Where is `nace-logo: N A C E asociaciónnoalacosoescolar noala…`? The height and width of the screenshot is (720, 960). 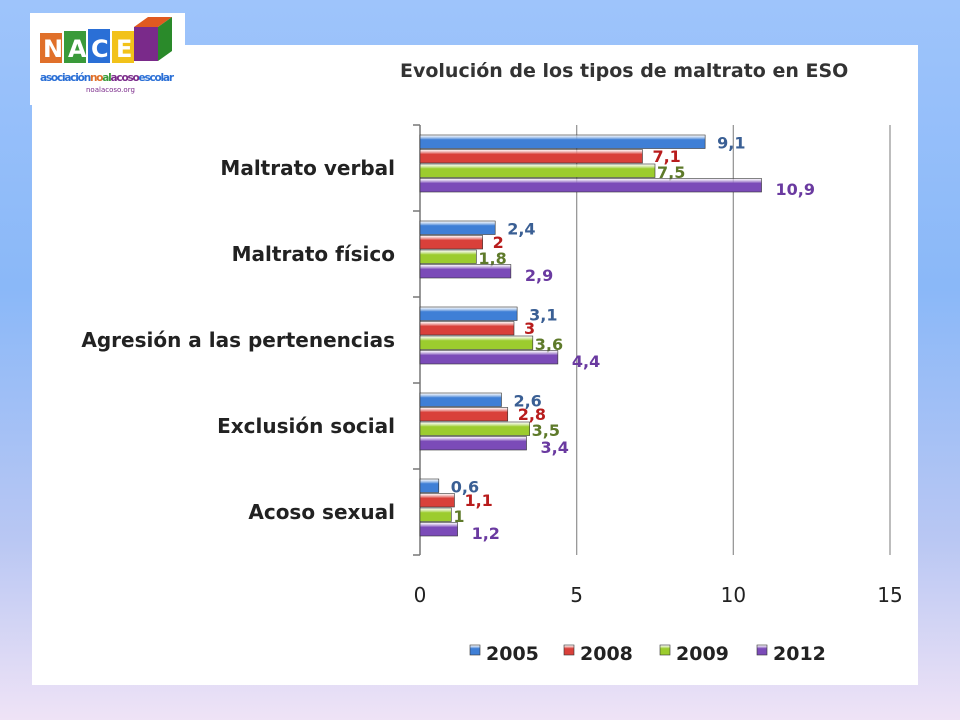 nace-logo: N A C E asociaciónnoalacosoescolar noala… is located at coordinates (107, 59).